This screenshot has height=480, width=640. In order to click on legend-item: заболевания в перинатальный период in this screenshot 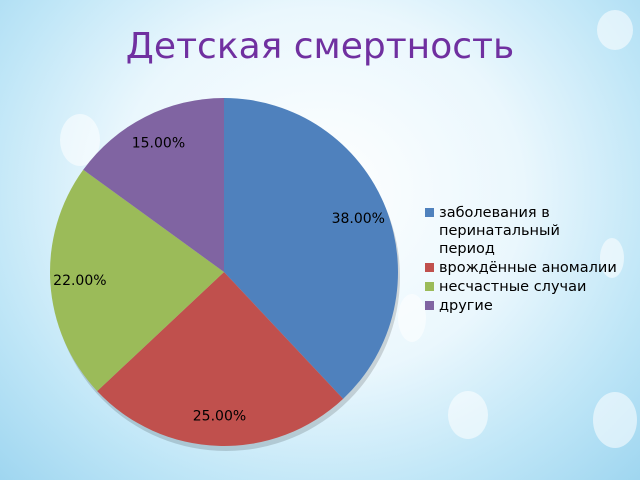, I will do `click(522, 231)`.